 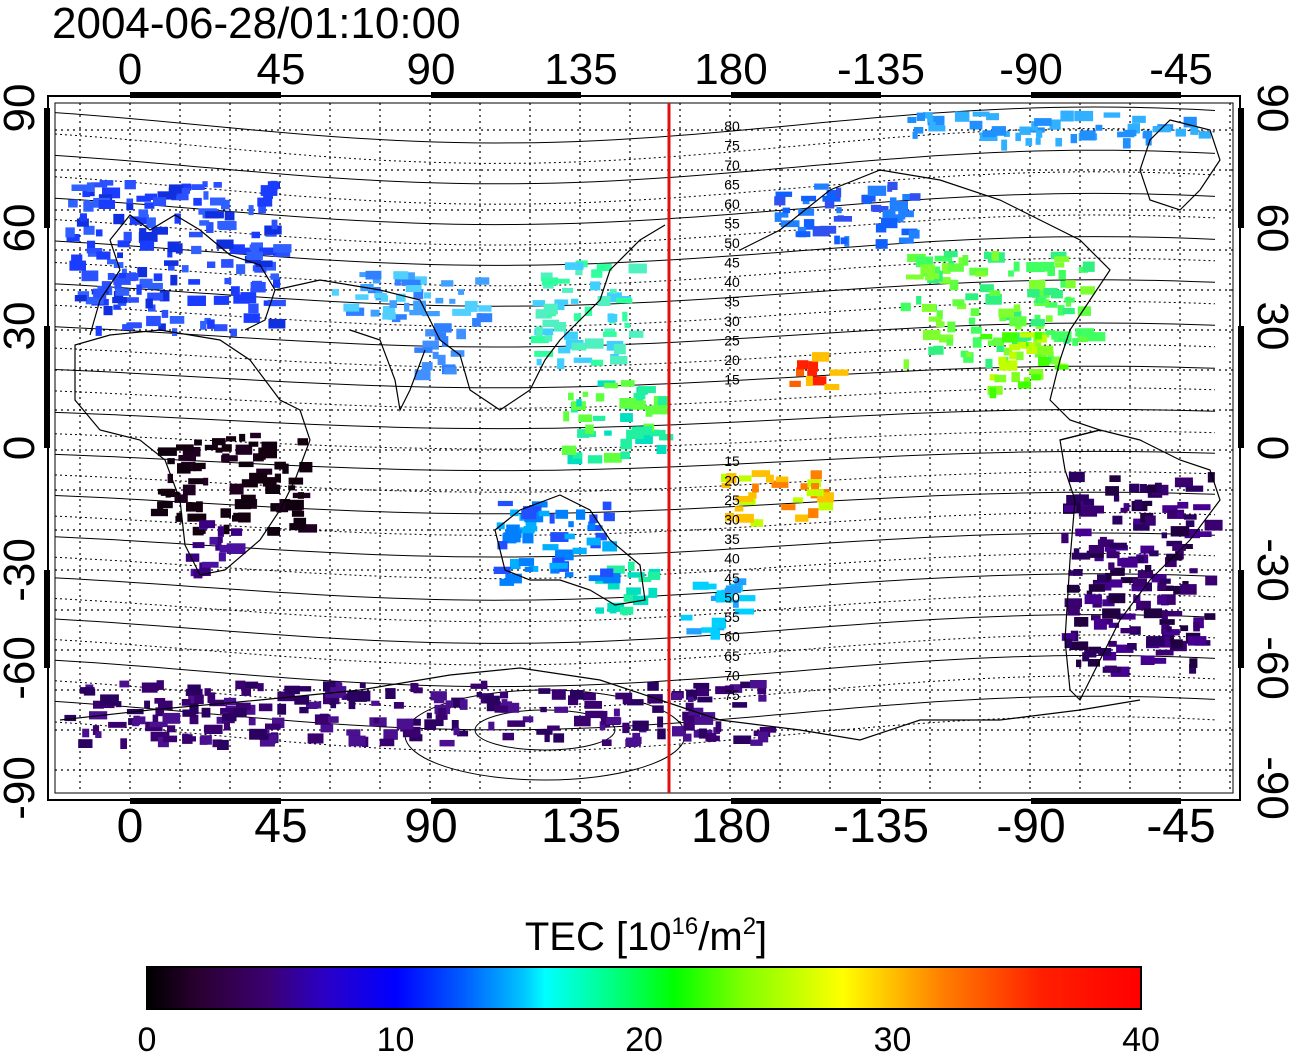 I want to click on axis-tick-label: 45, so click(x=281, y=69).